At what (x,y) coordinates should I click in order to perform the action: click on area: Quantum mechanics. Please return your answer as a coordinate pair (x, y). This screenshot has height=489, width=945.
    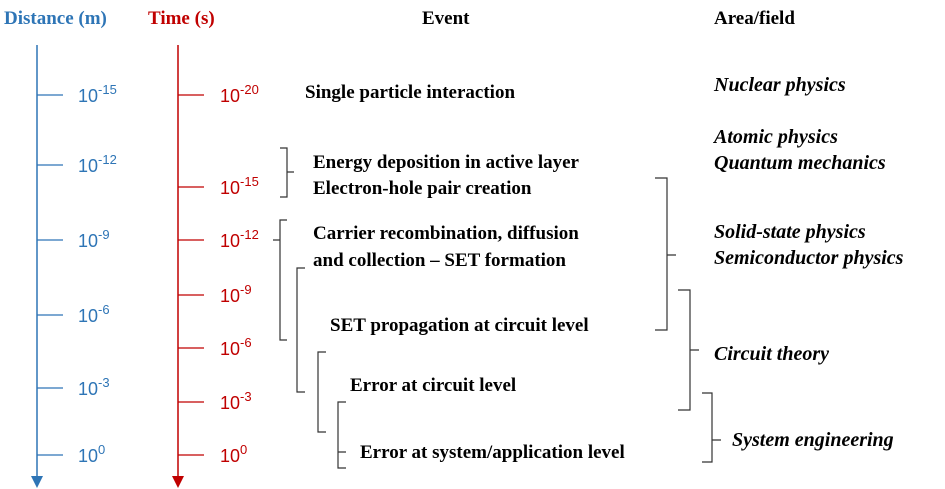
    Looking at the image, I should click on (800, 163).